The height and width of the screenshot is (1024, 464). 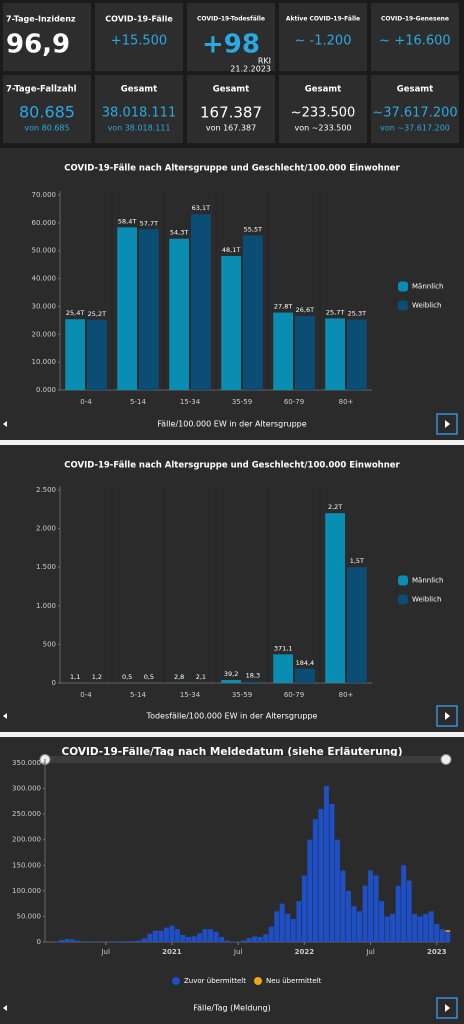 What do you see at coordinates (231, 19) in the screenshot?
I see `kpi-title: COVID-19-Todesfälle` at bounding box center [231, 19].